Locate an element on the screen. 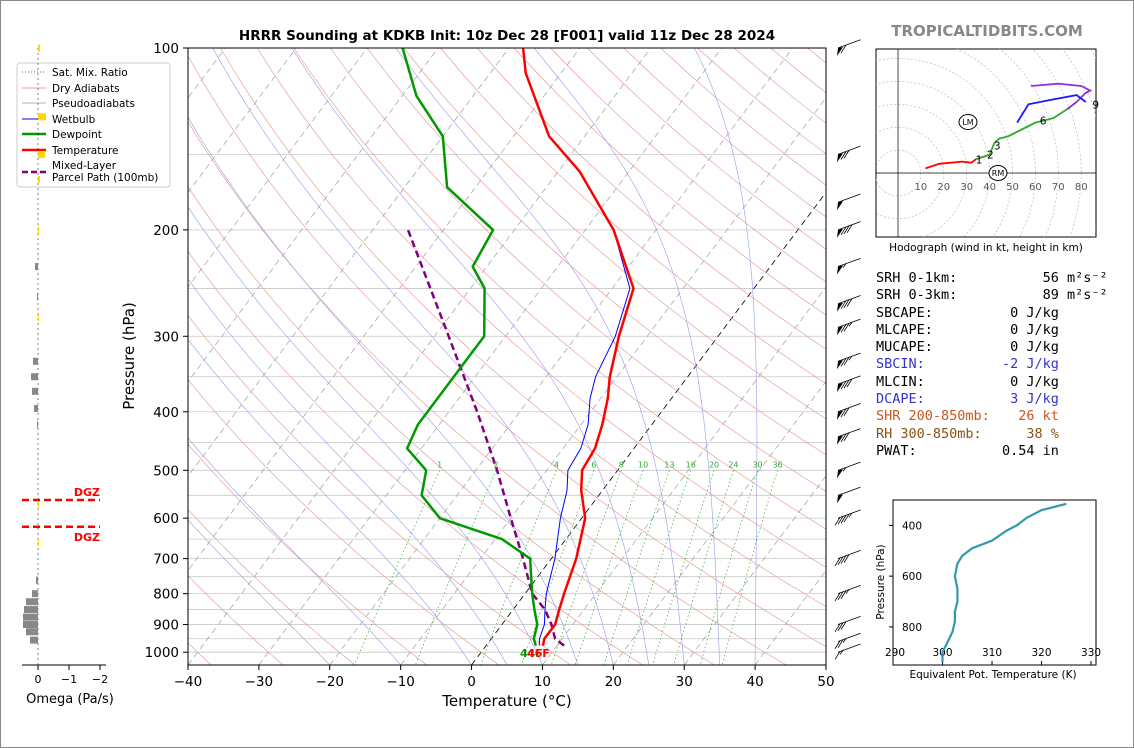 The height and width of the screenshot is (748, 1134). temperature-line is located at coordinates (578, 347).